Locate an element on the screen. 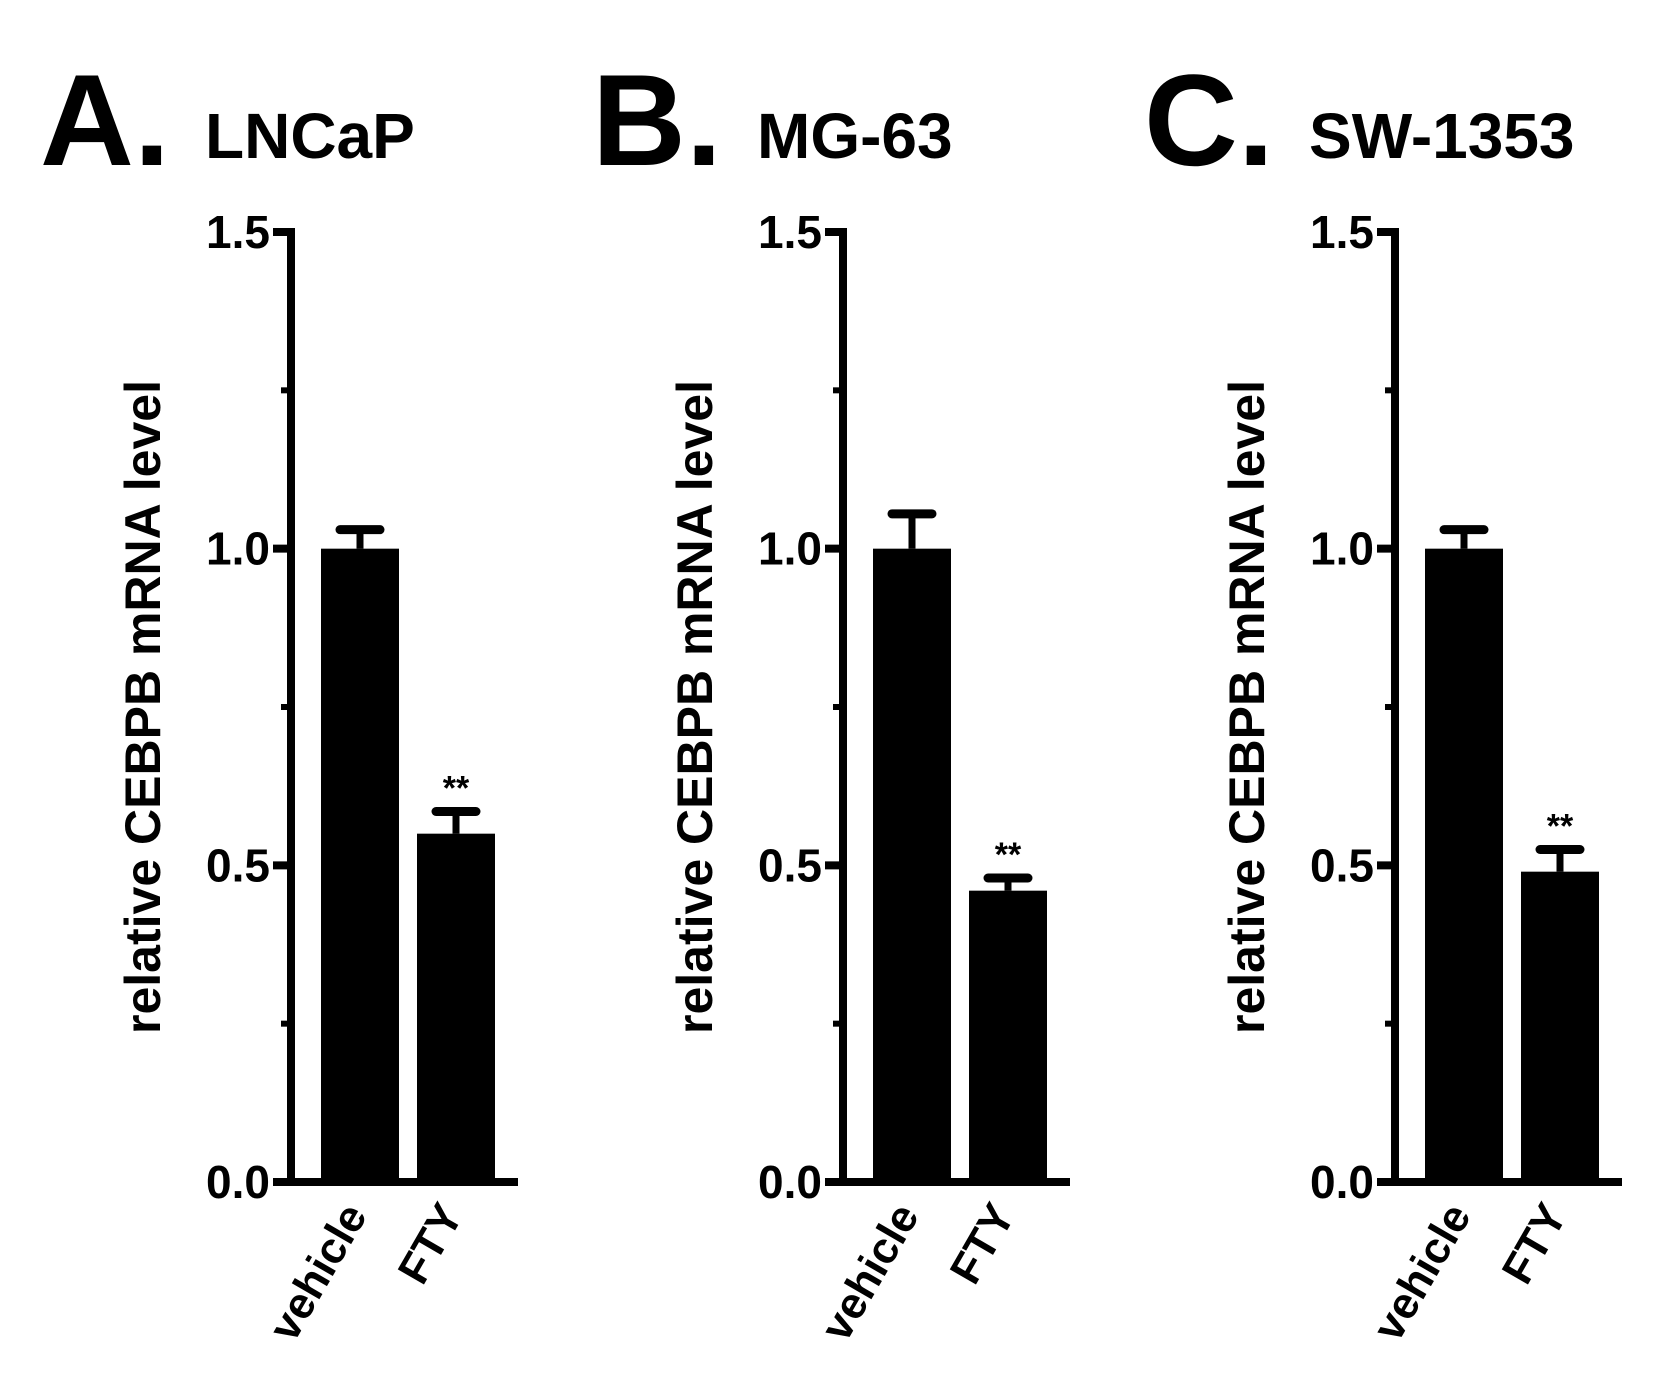  panel-letter: B. is located at coordinates (657, 120).